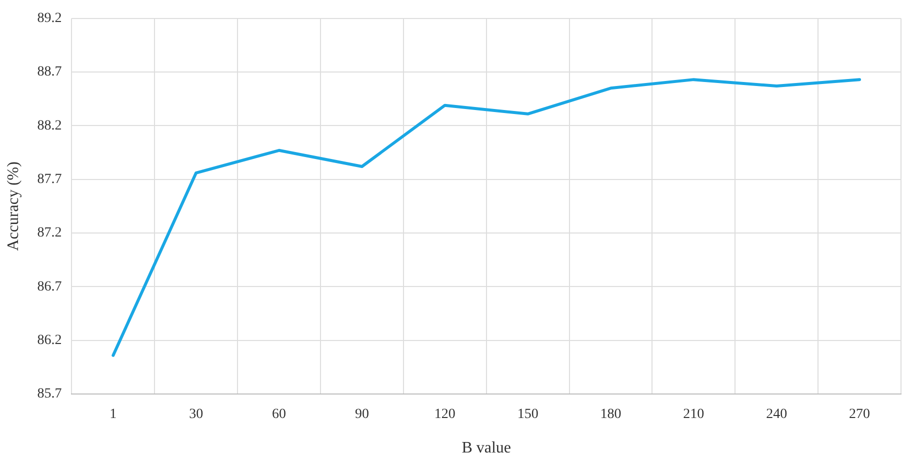 Image resolution: width=905 pixels, height=462 pixels. What do you see at coordinates (361, 414) in the screenshot?
I see `x-tick-label: 90` at bounding box center [361, 414].